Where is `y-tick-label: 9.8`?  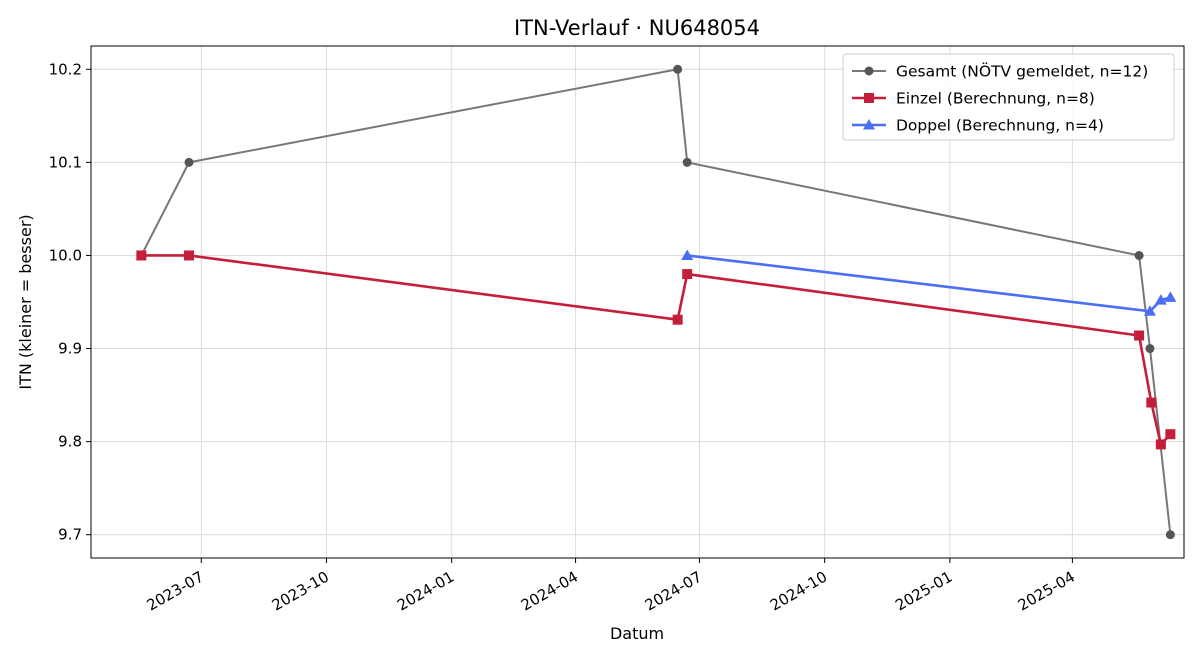
y-tick-label: 9.8 is located at coordinates (70, 442).